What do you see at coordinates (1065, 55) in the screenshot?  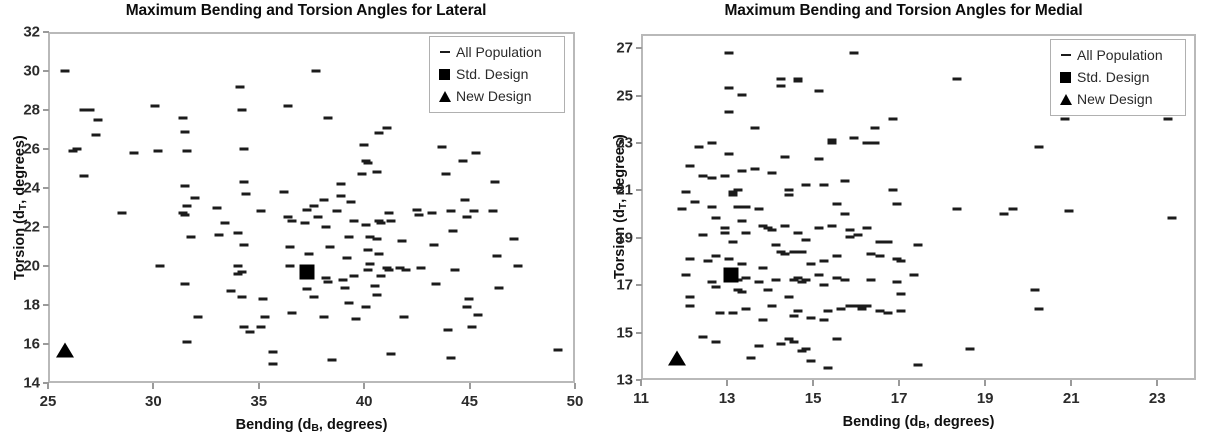 I see `dash-marker-icon` at bounding box center [1065, 55].